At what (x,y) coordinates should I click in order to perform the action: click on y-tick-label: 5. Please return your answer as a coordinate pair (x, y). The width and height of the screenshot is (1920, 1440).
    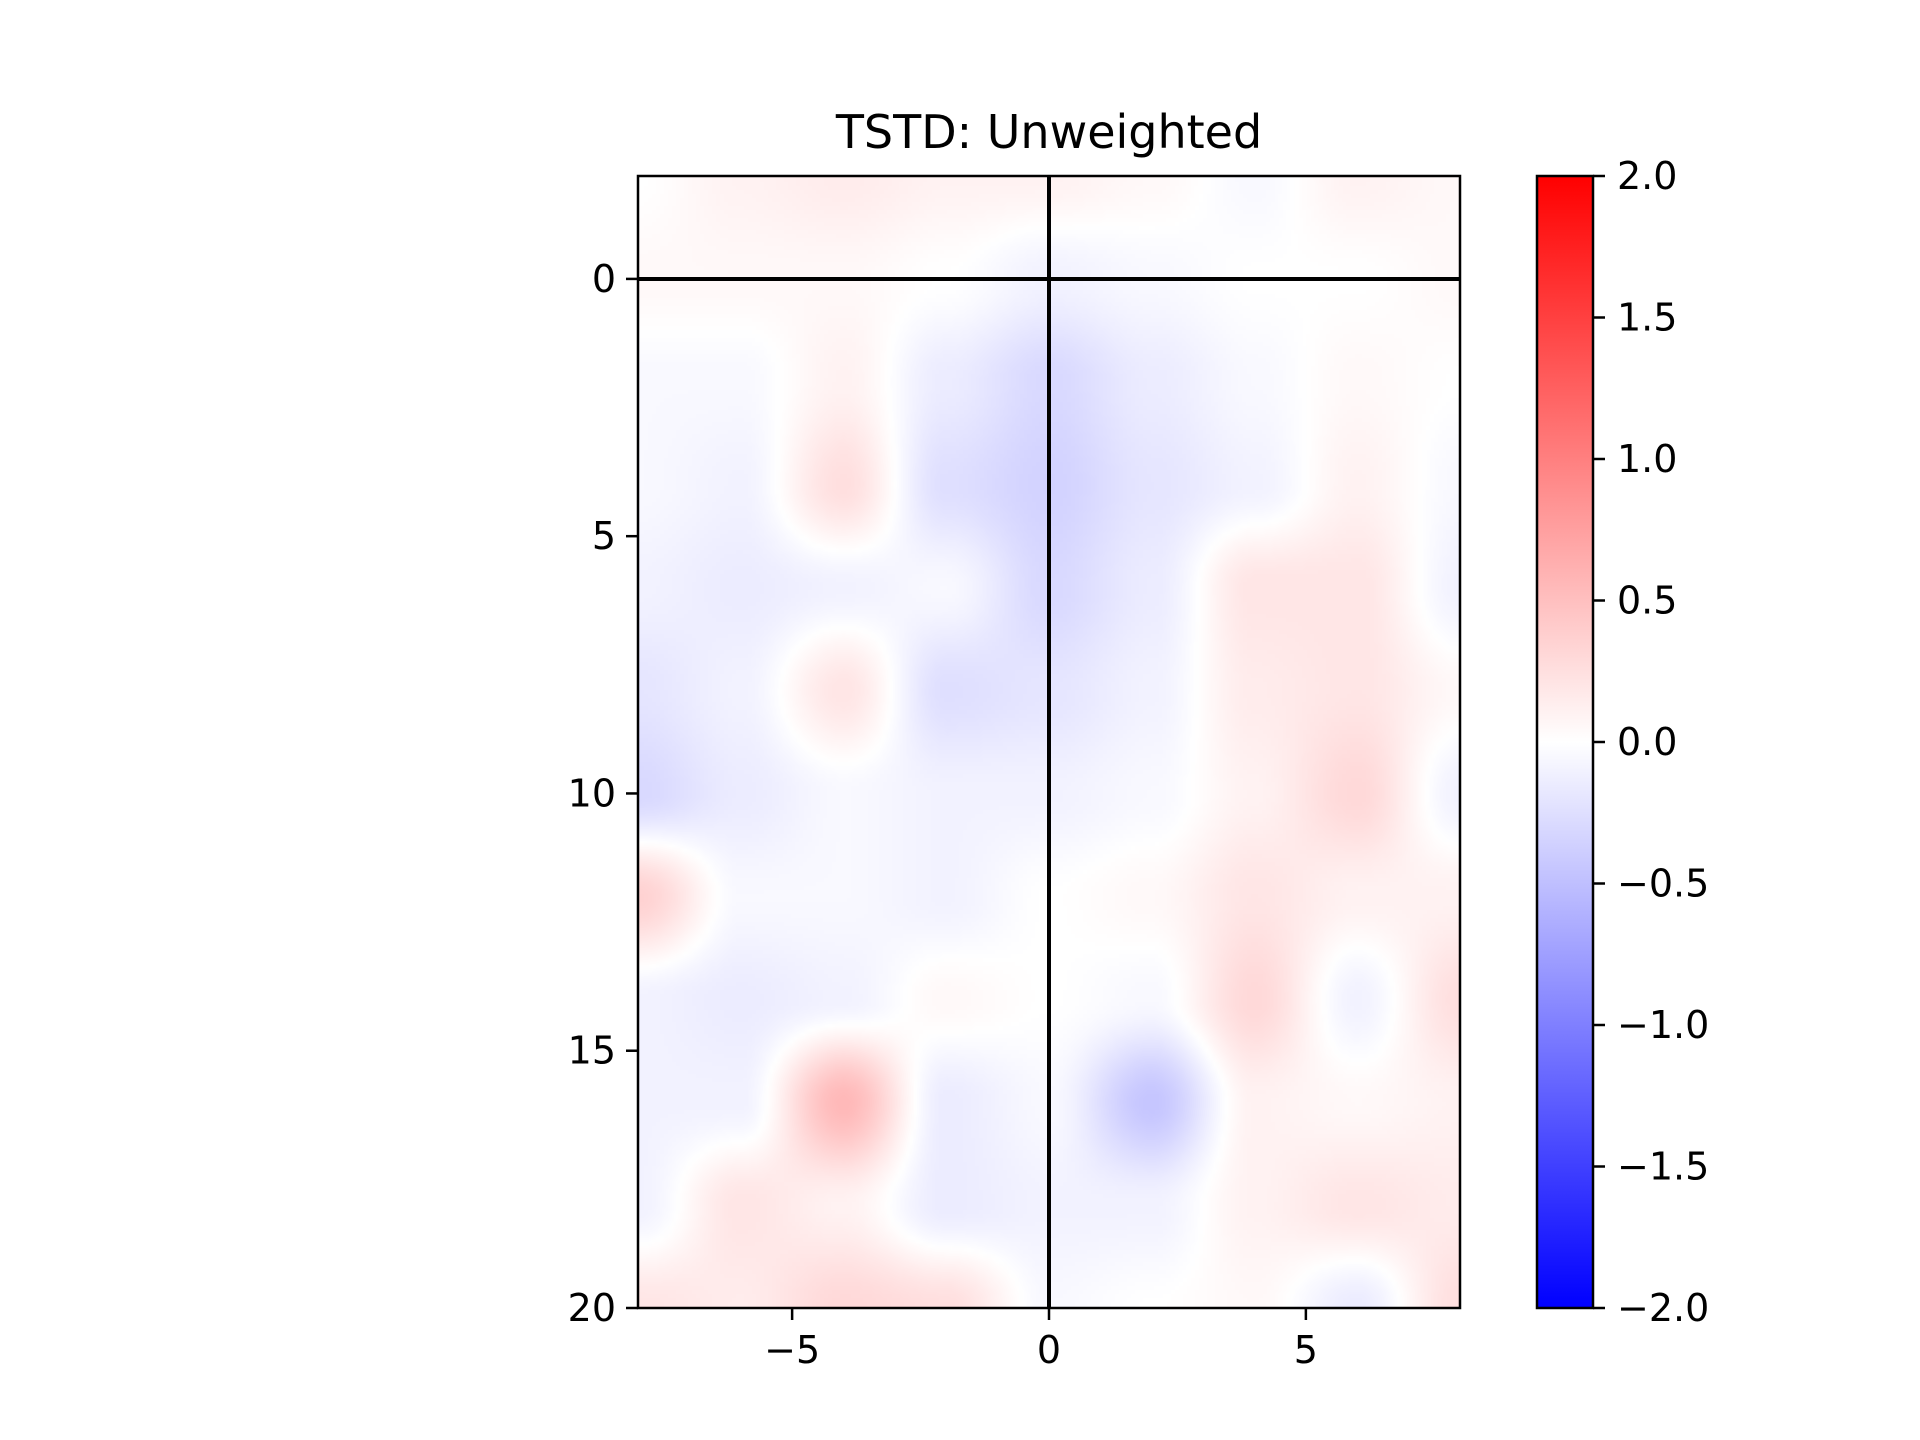
    Looking at the image, I should click on (604, 536).